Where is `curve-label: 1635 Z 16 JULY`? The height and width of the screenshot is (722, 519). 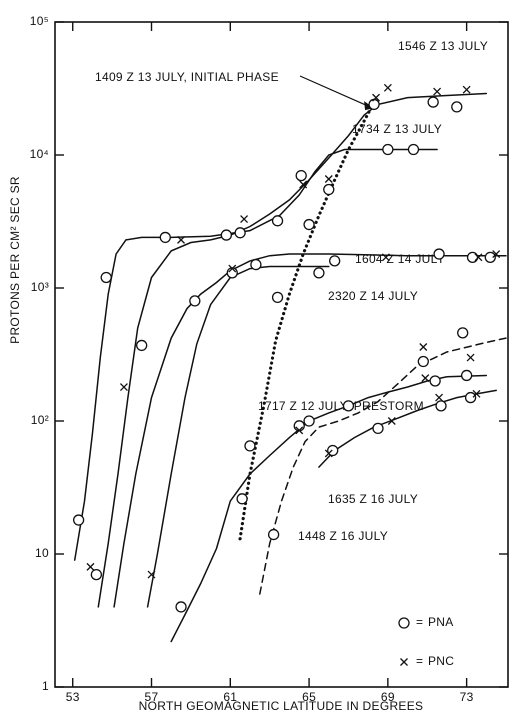
curve-label: 1635 Z 16 JULY is located at coordinates (373, 499).